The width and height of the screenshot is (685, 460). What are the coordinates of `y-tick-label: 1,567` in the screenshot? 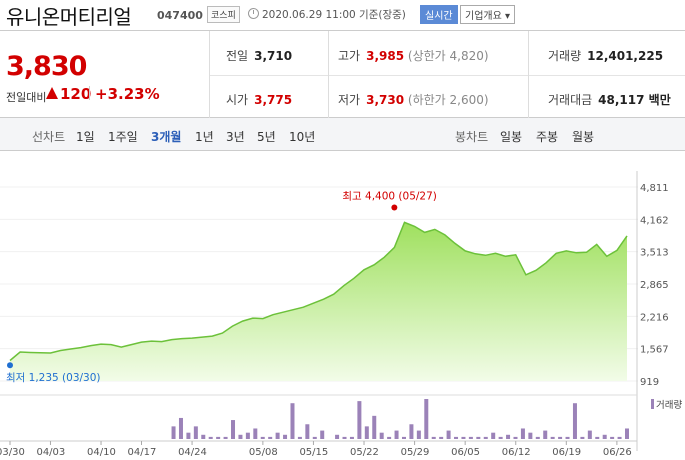 It's located at (654, 350).